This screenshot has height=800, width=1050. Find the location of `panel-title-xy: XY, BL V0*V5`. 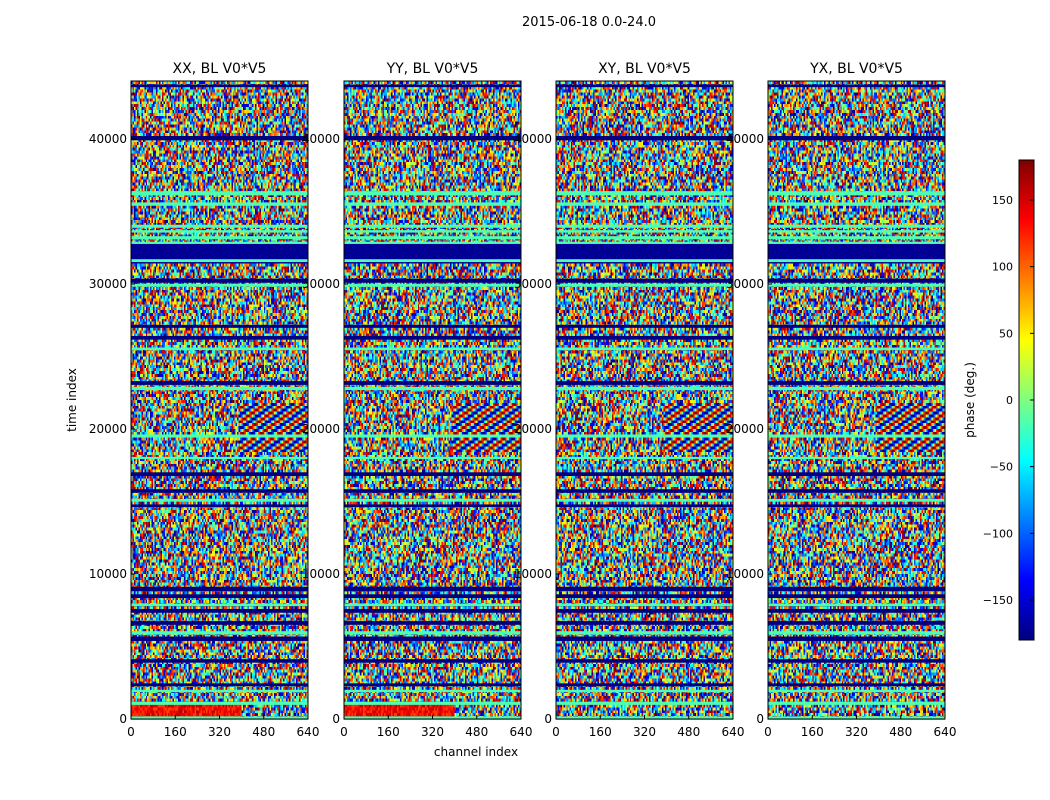

panel-title-xy: XY, BL V0*V5 is located at coordinates (644, 69).